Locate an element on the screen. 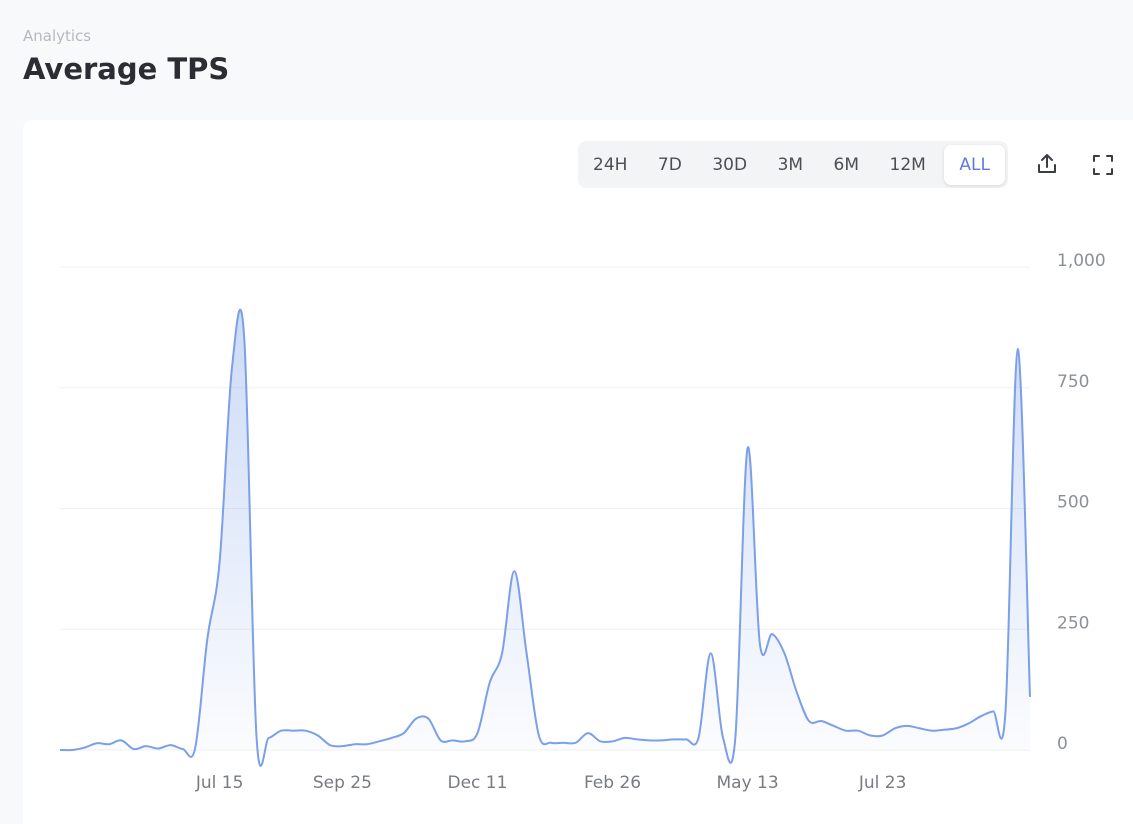 The height and width of the screenshot is (824, 1133). range-button: 12M is located at coordinates (907, 164).